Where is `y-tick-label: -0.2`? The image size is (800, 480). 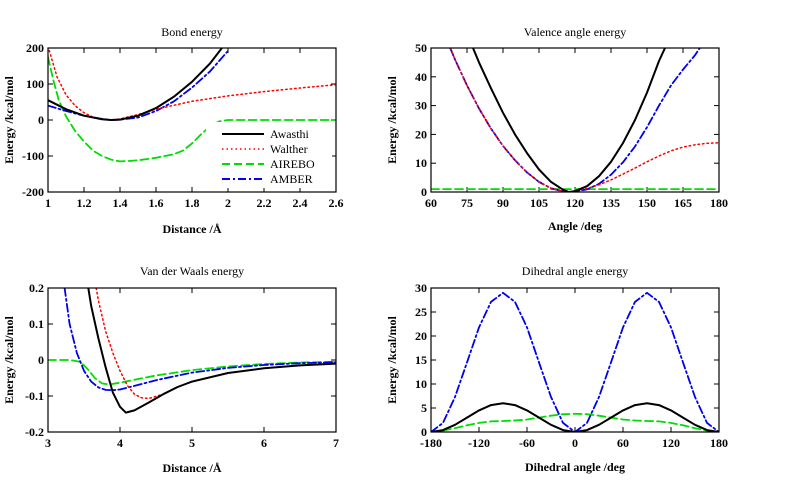
y-tick-label: -0.2 is located at coordinates (34, 432).